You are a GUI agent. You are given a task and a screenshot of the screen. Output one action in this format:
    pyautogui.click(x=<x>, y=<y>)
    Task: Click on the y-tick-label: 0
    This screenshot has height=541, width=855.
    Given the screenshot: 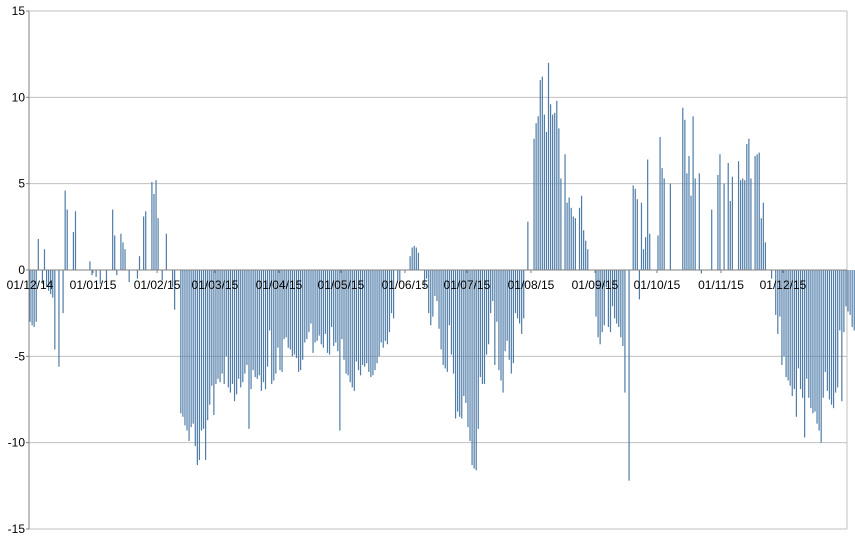 What is the action you would take?
    pyautogui.click(x=21, y=270)
    